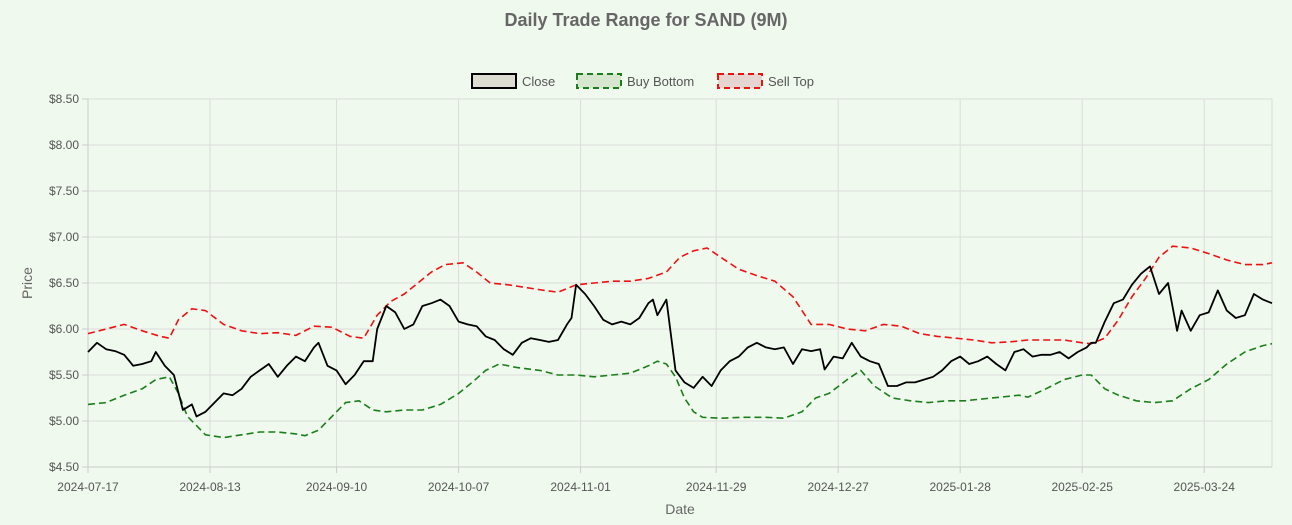 Image resolution: width=1292 pixels, height=525 pixels. I want to click on y-axis-title: Price, so click(27, 283).